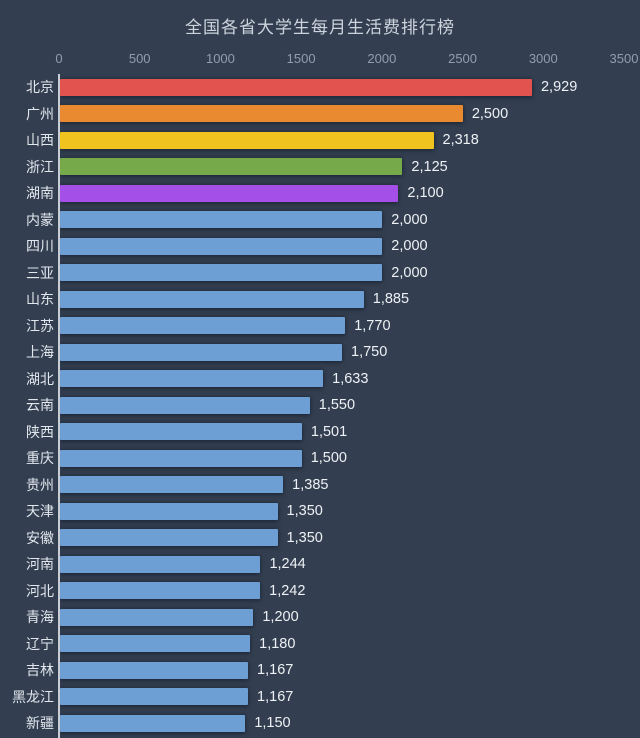 The width and height of the screenshot is (640, 738). I want to click on bar-row: 上海 1,750, so click(320, 352).